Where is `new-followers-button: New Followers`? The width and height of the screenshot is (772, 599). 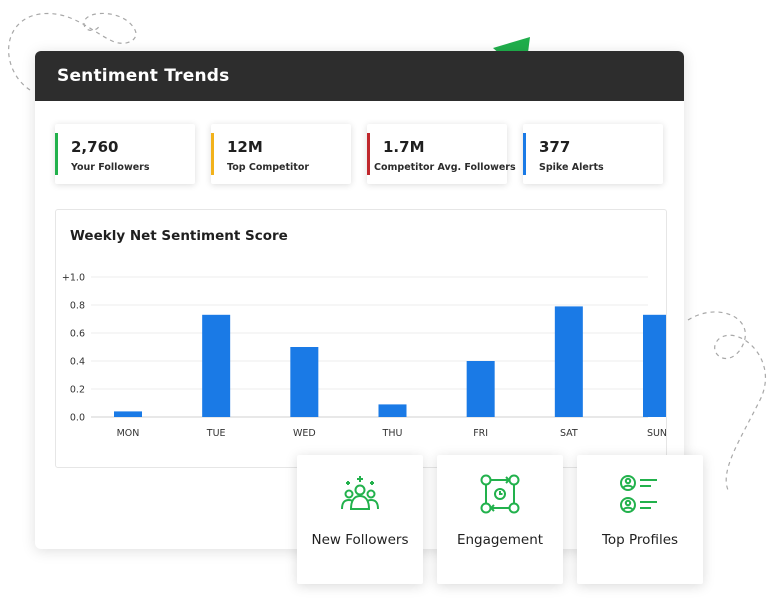 new-followers-button: New Followers is located at coordinates (360, 519).